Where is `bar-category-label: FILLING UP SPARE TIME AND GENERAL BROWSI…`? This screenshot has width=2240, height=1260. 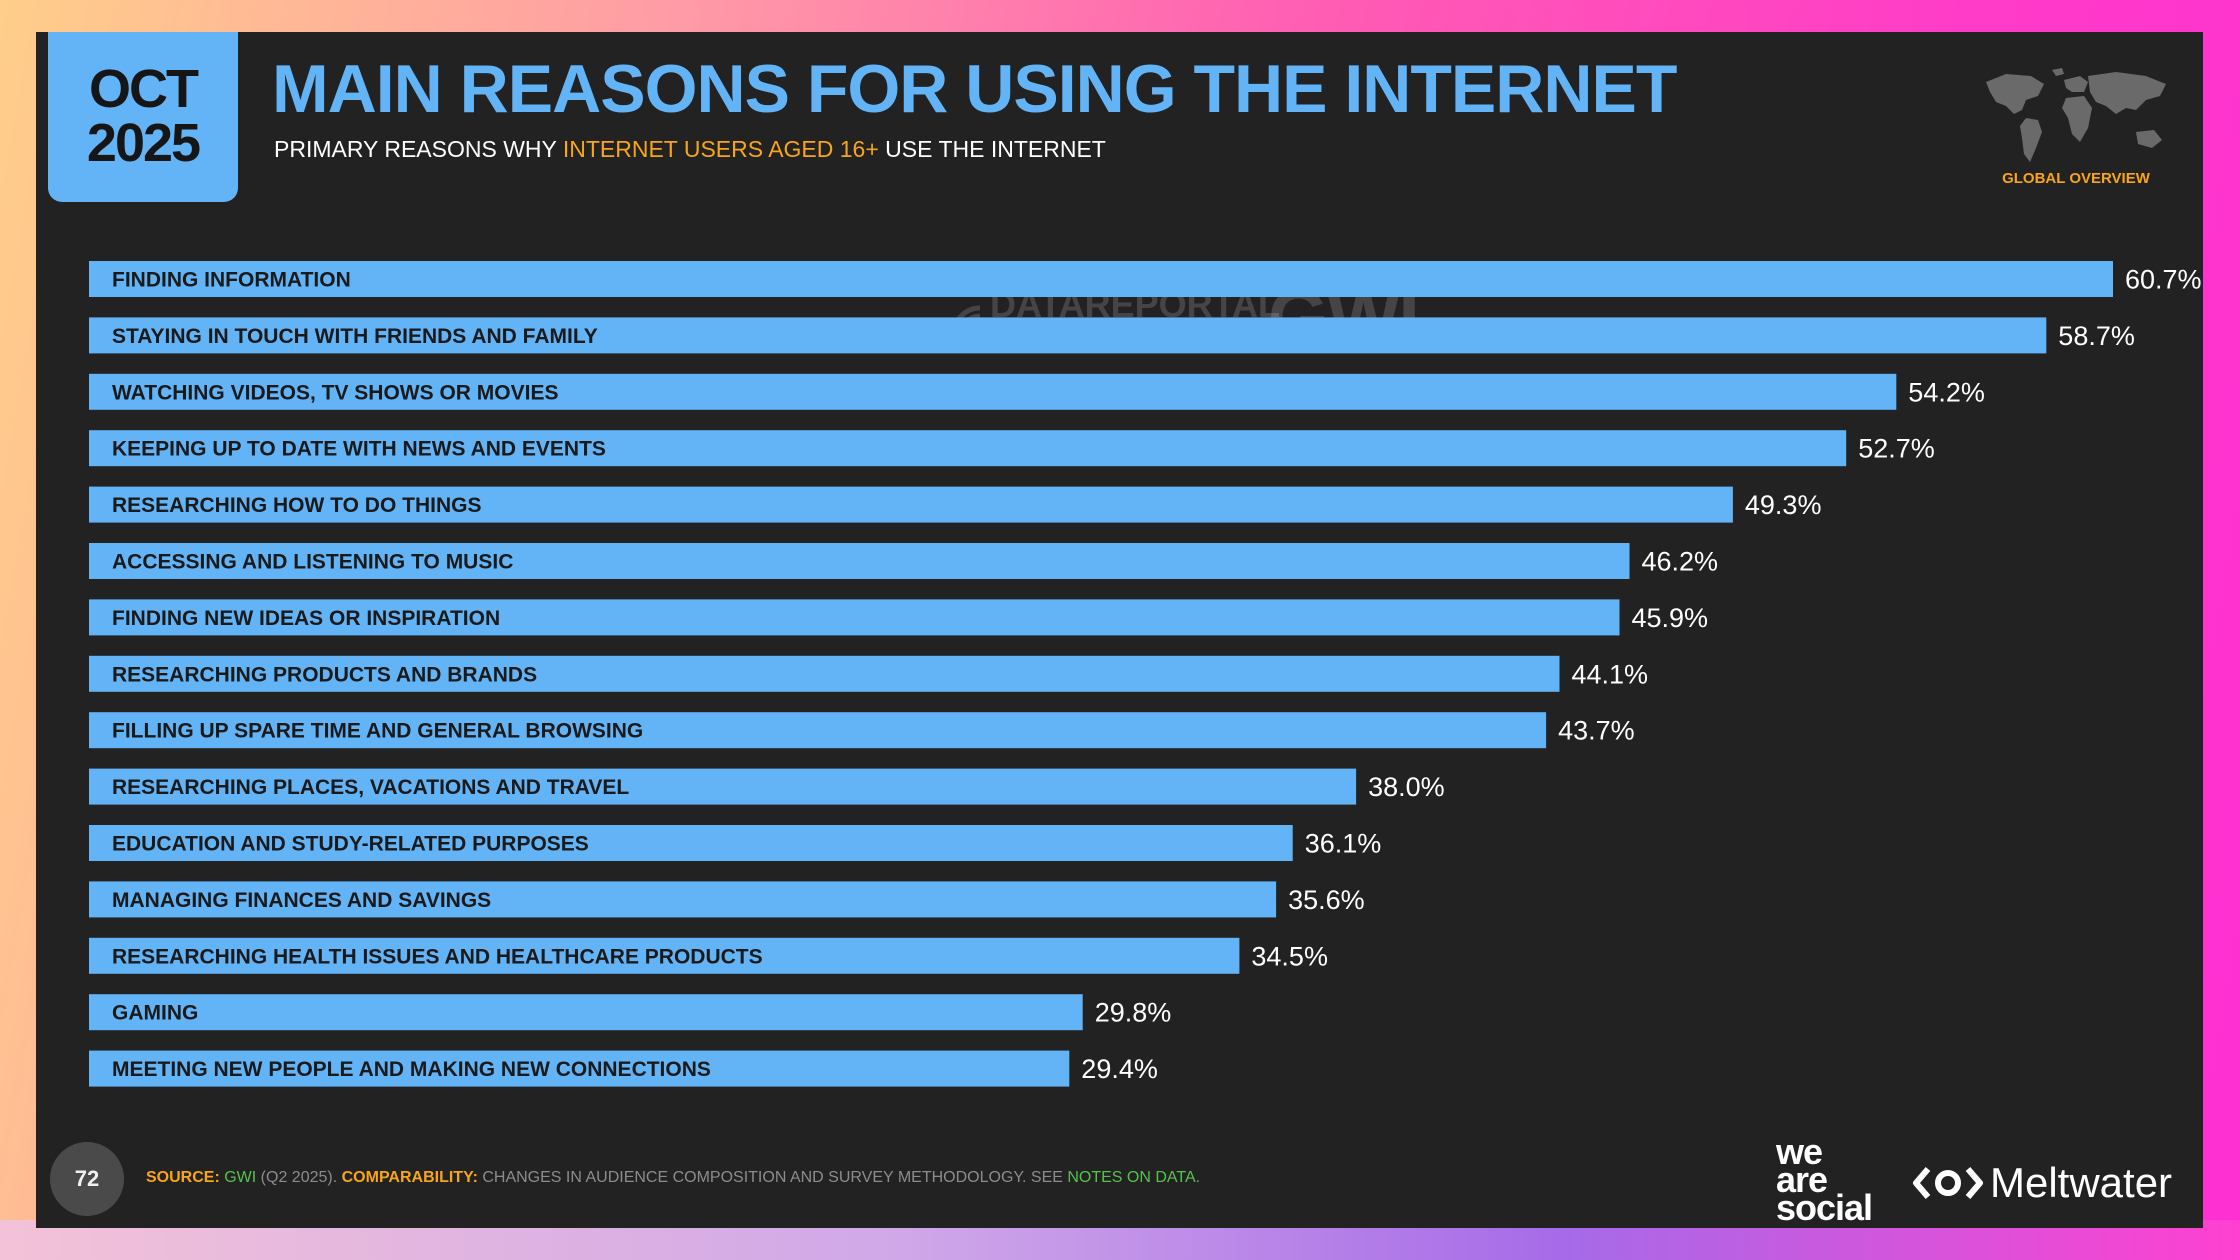 bar-category-label: FILLING UP SPARE TIME AND GENERAL BROWSI… is located at coordinates (377, 731).